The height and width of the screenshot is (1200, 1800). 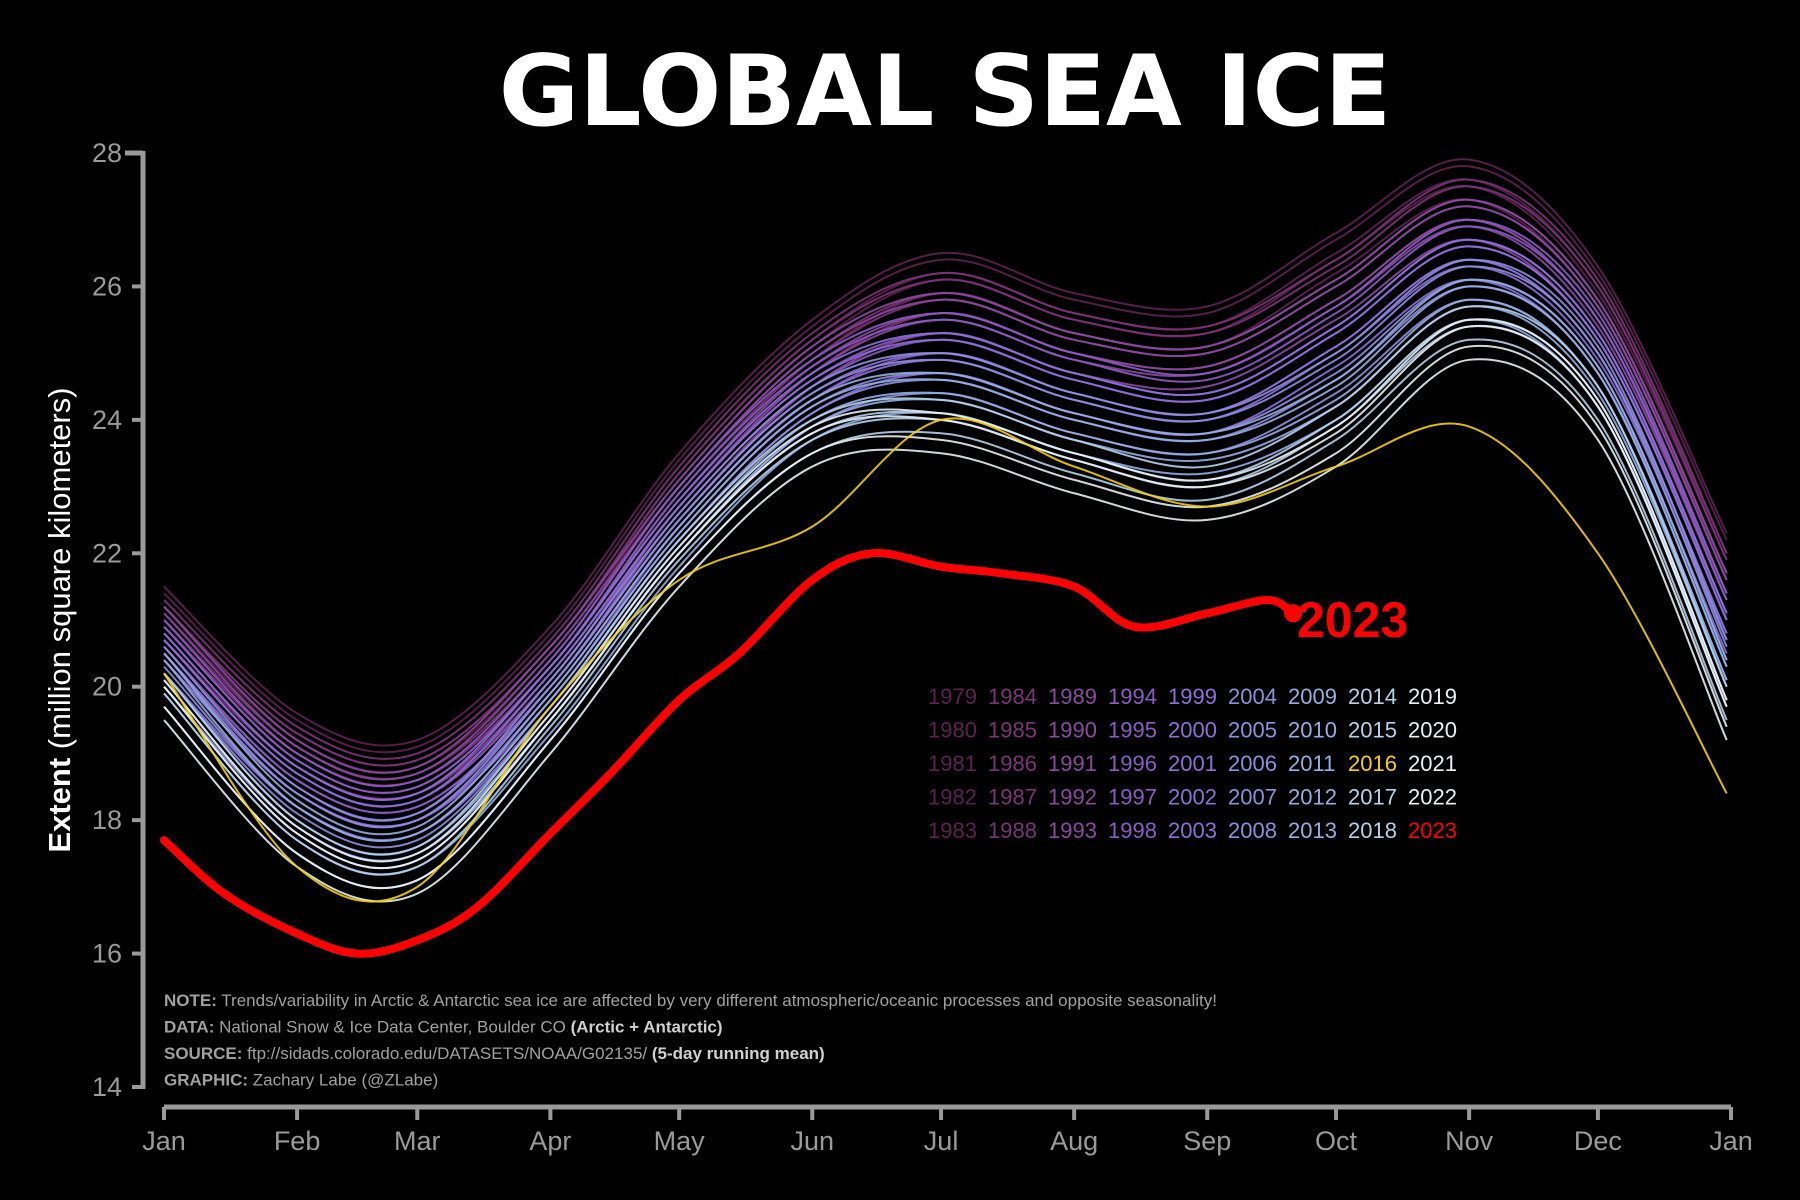 I want to click on current-year-label: 2023, so click(x=1352, y=620).